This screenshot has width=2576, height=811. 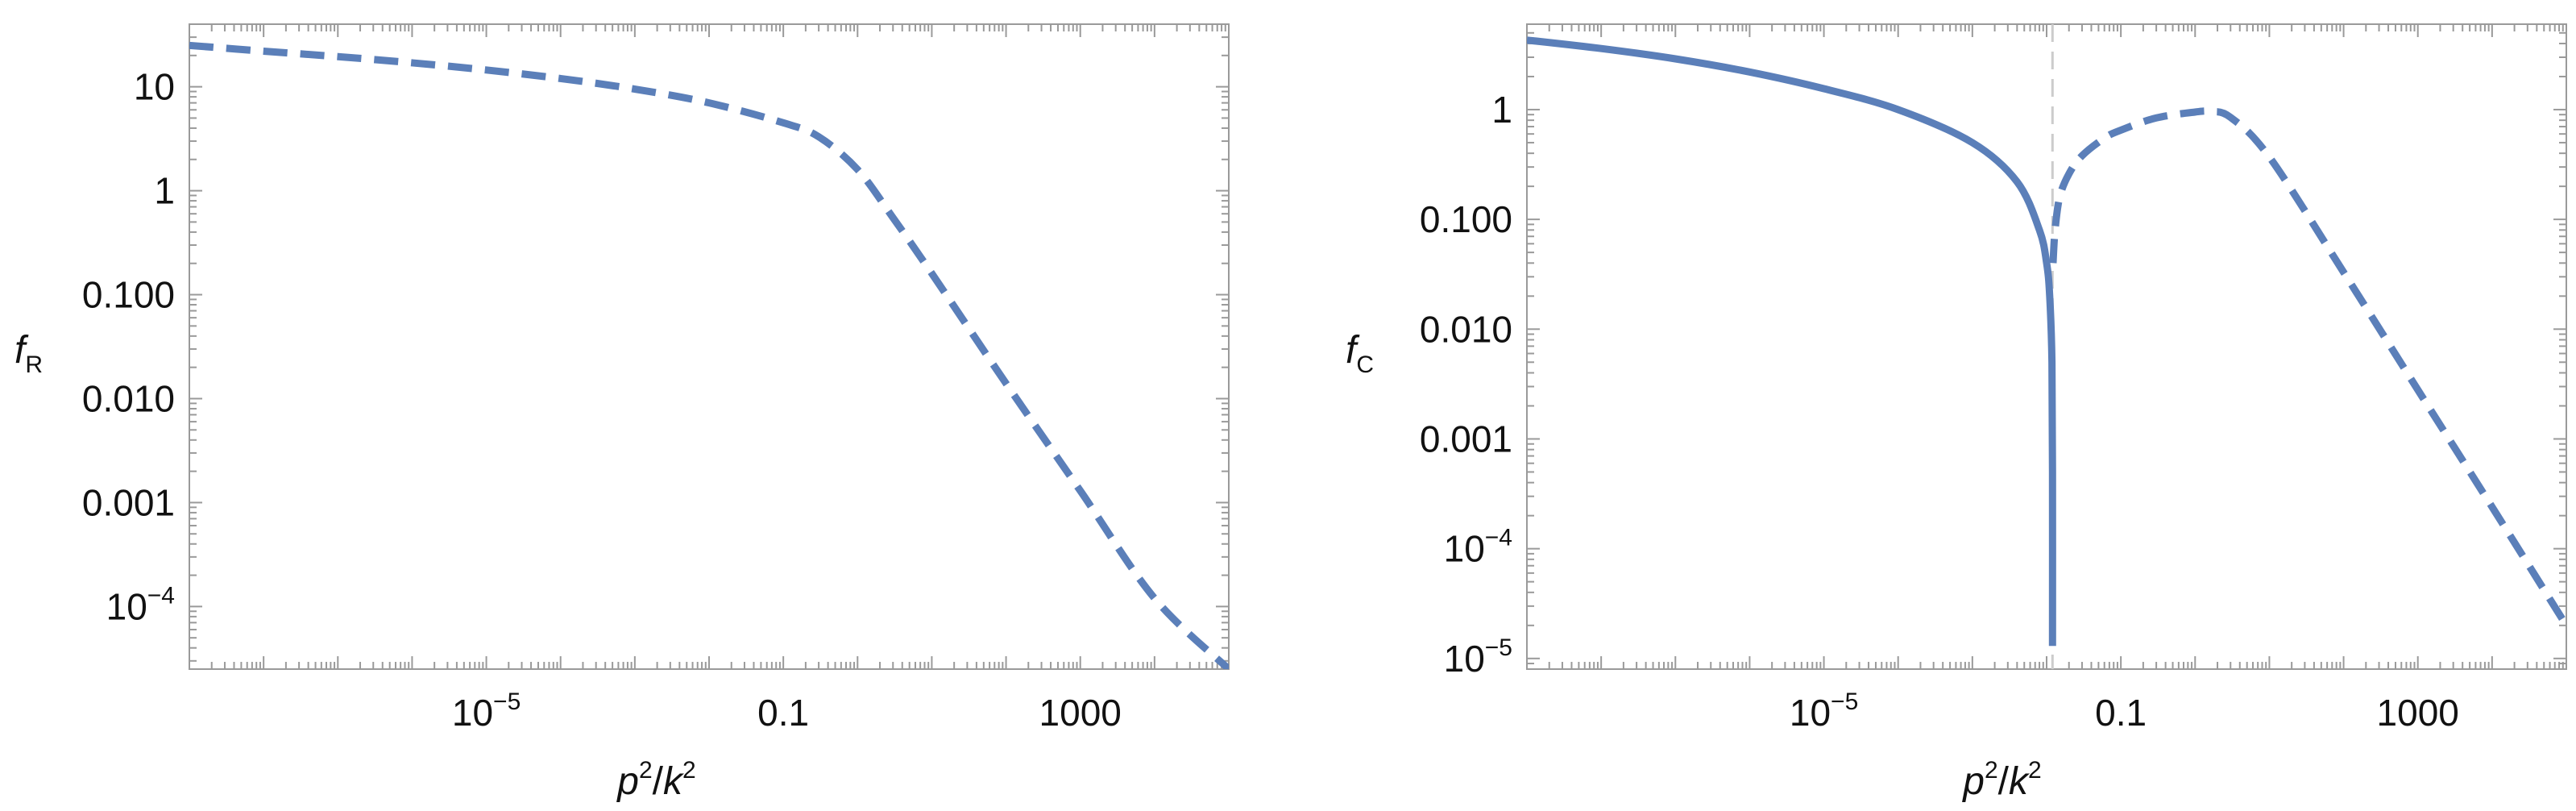 I want to click on chart-1-y-tick-label: 0.100, so click(x=128, y=295).